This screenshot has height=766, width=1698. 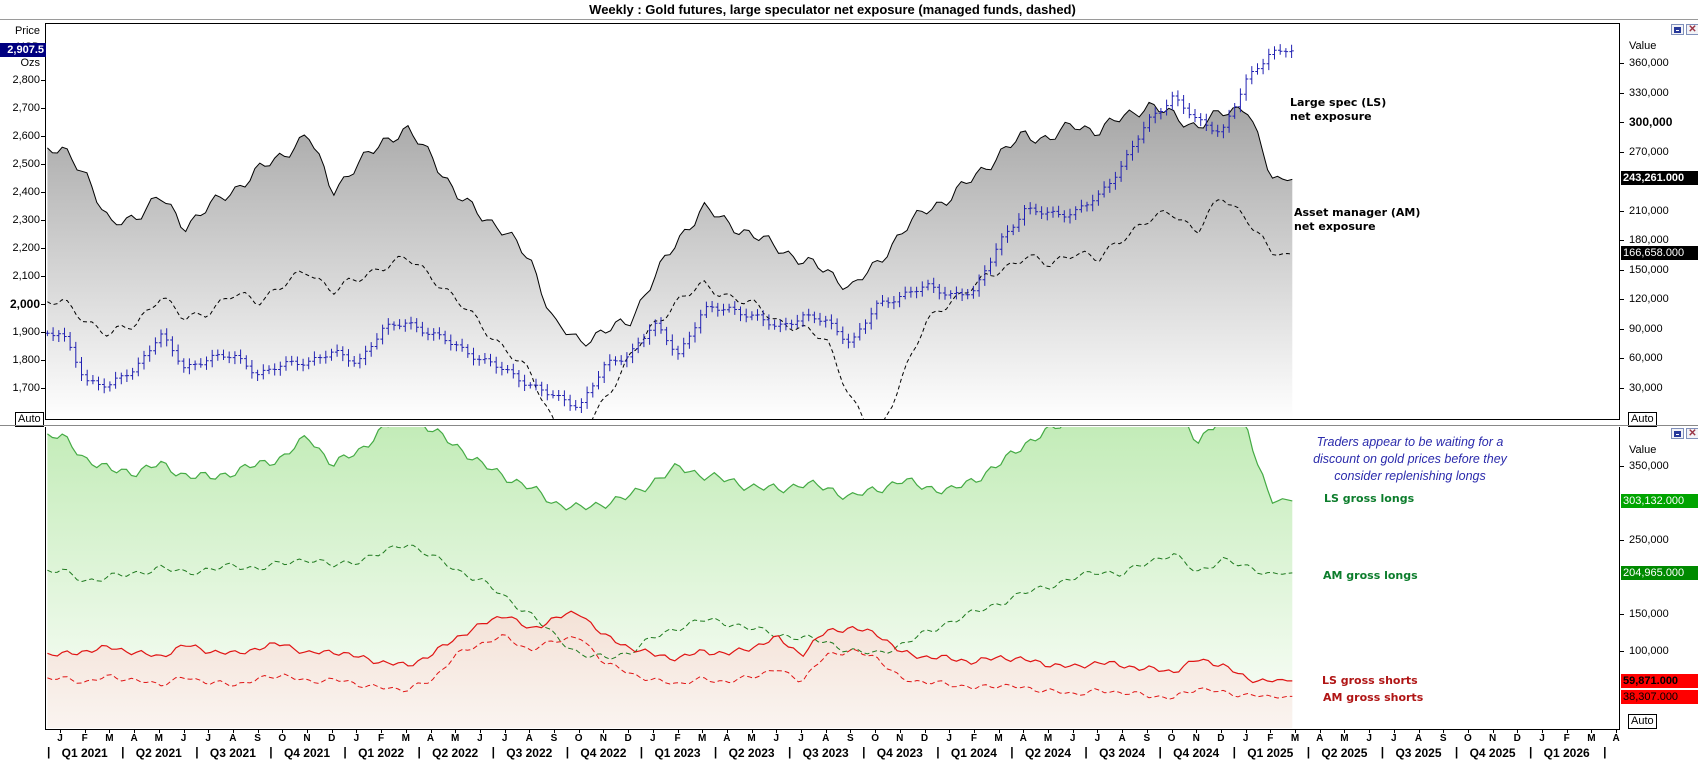 I want to click on large-spec-net-exposure-label: Large spec (LS) net exposure, so click(x=1338, y=109).